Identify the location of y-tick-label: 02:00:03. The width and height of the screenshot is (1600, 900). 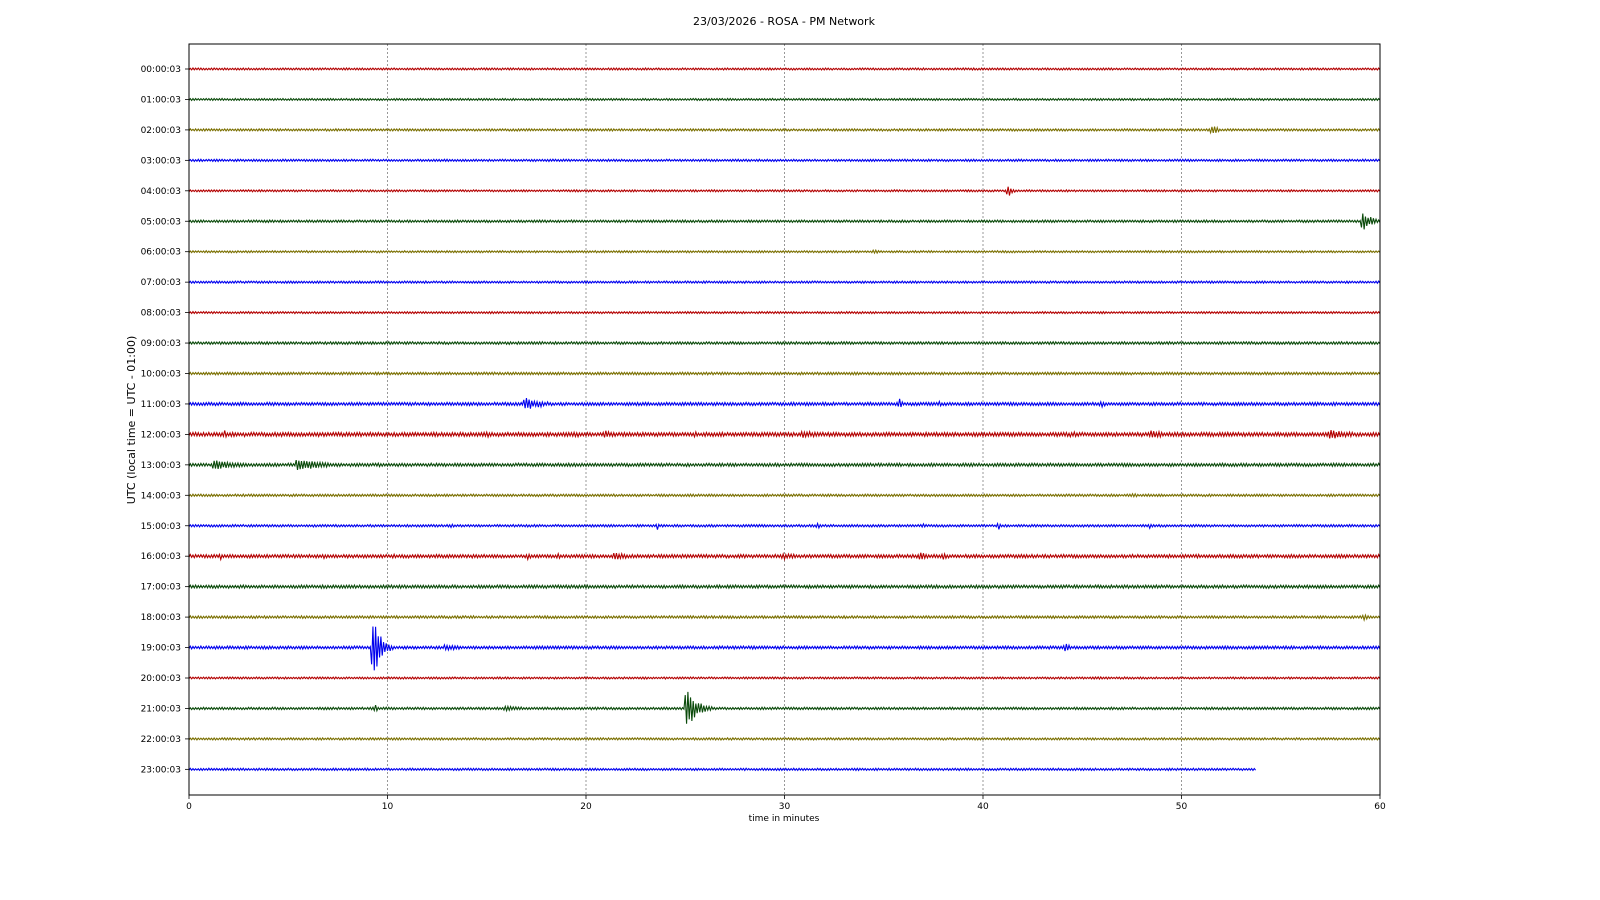
(161, 131).